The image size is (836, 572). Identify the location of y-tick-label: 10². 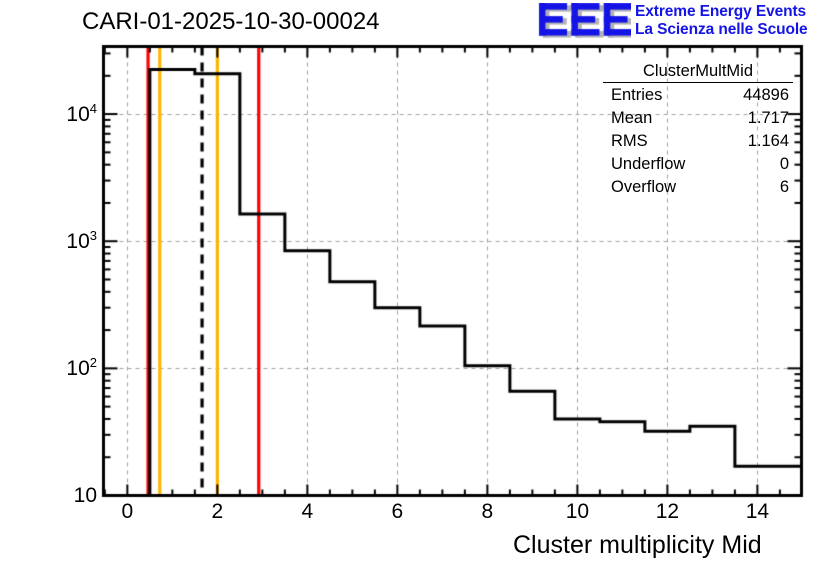
(81, 368).